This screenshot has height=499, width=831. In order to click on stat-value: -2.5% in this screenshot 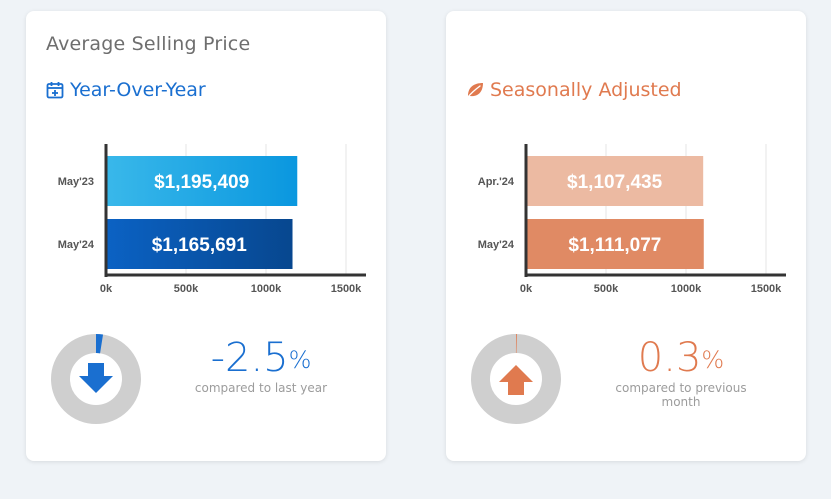, I will do `click(261, 358)`.